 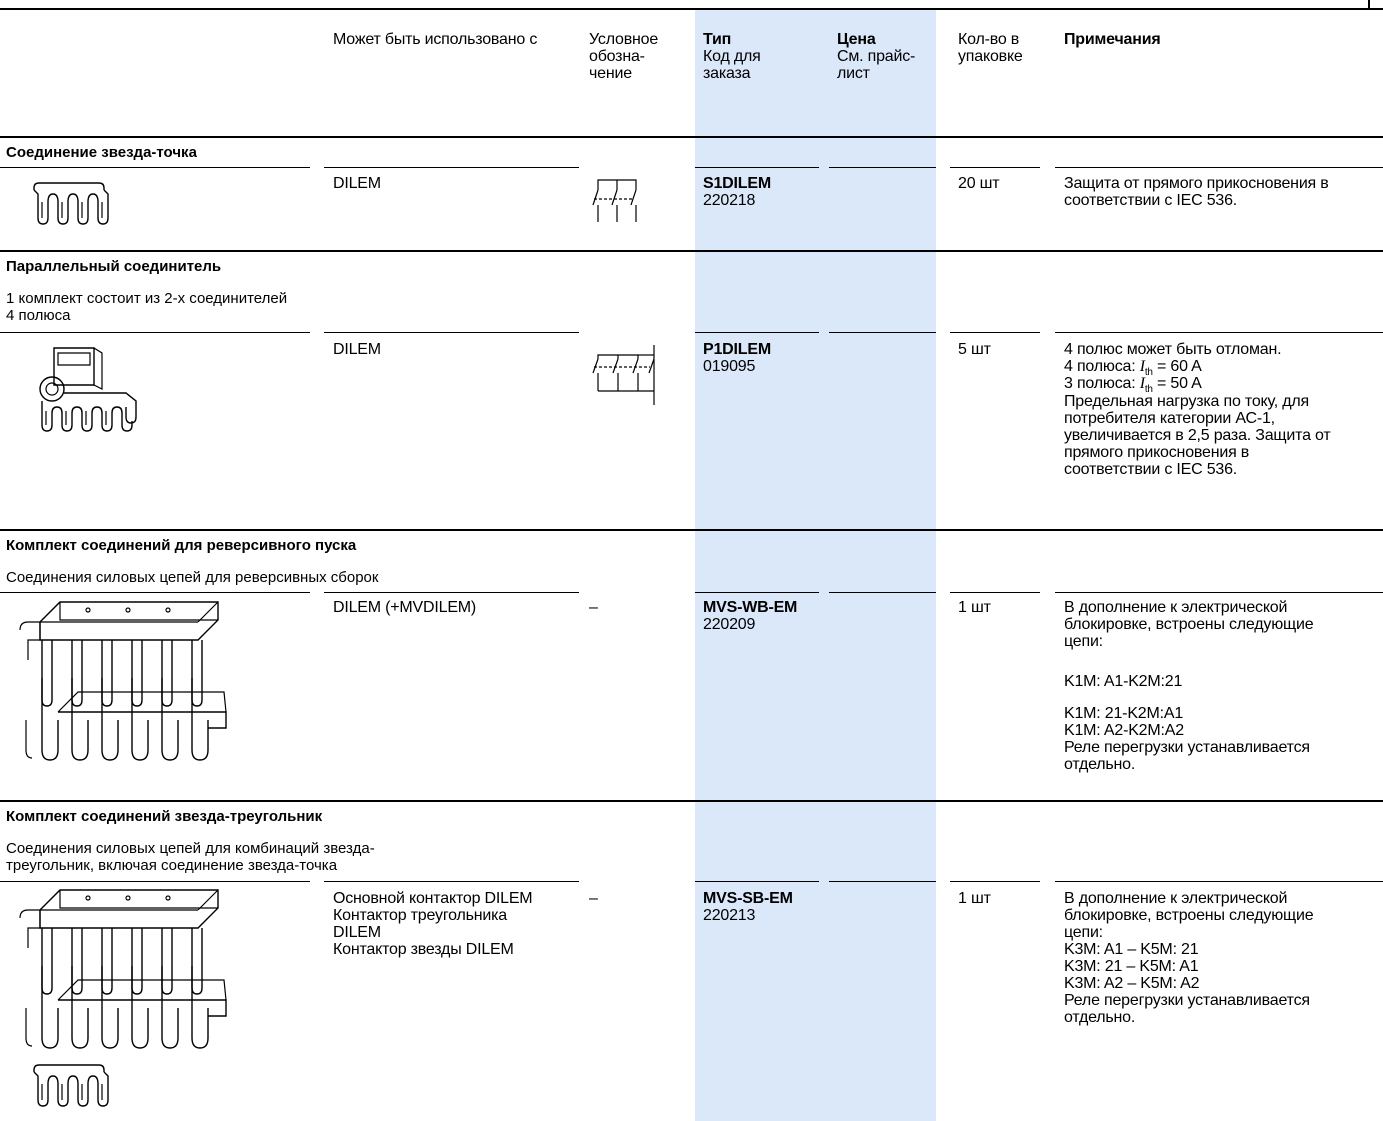 What do you see at coordinates (876, 65) in the screenshot?
I see `header-price-note: См. прайс- лист` at bounding box center [876, 65].